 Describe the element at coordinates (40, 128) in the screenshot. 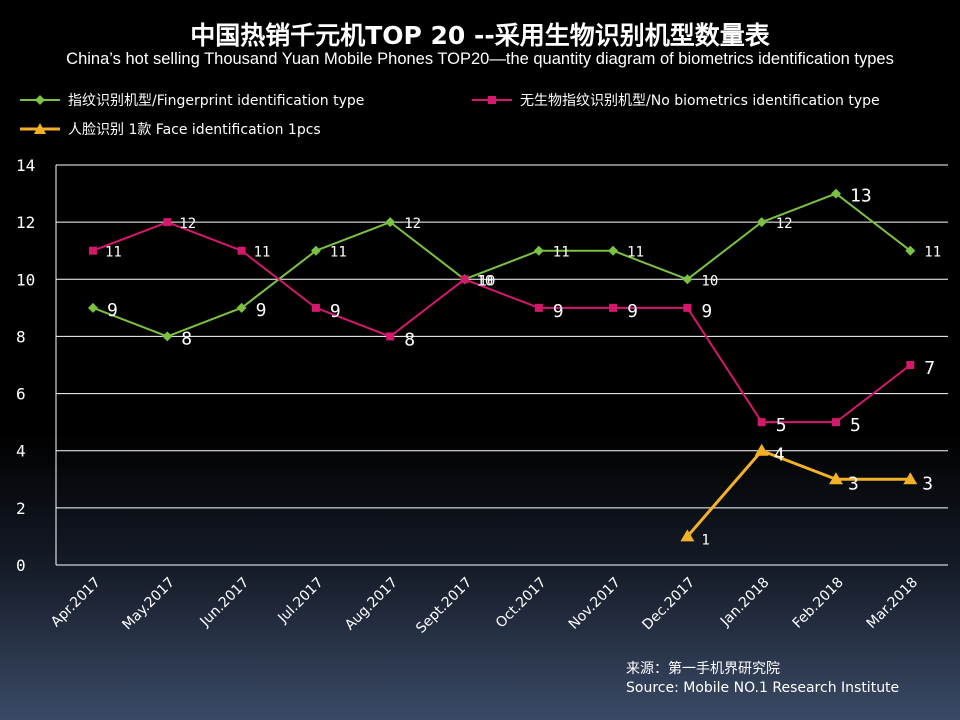

I see `legend-line-triangle-icon` at that location.